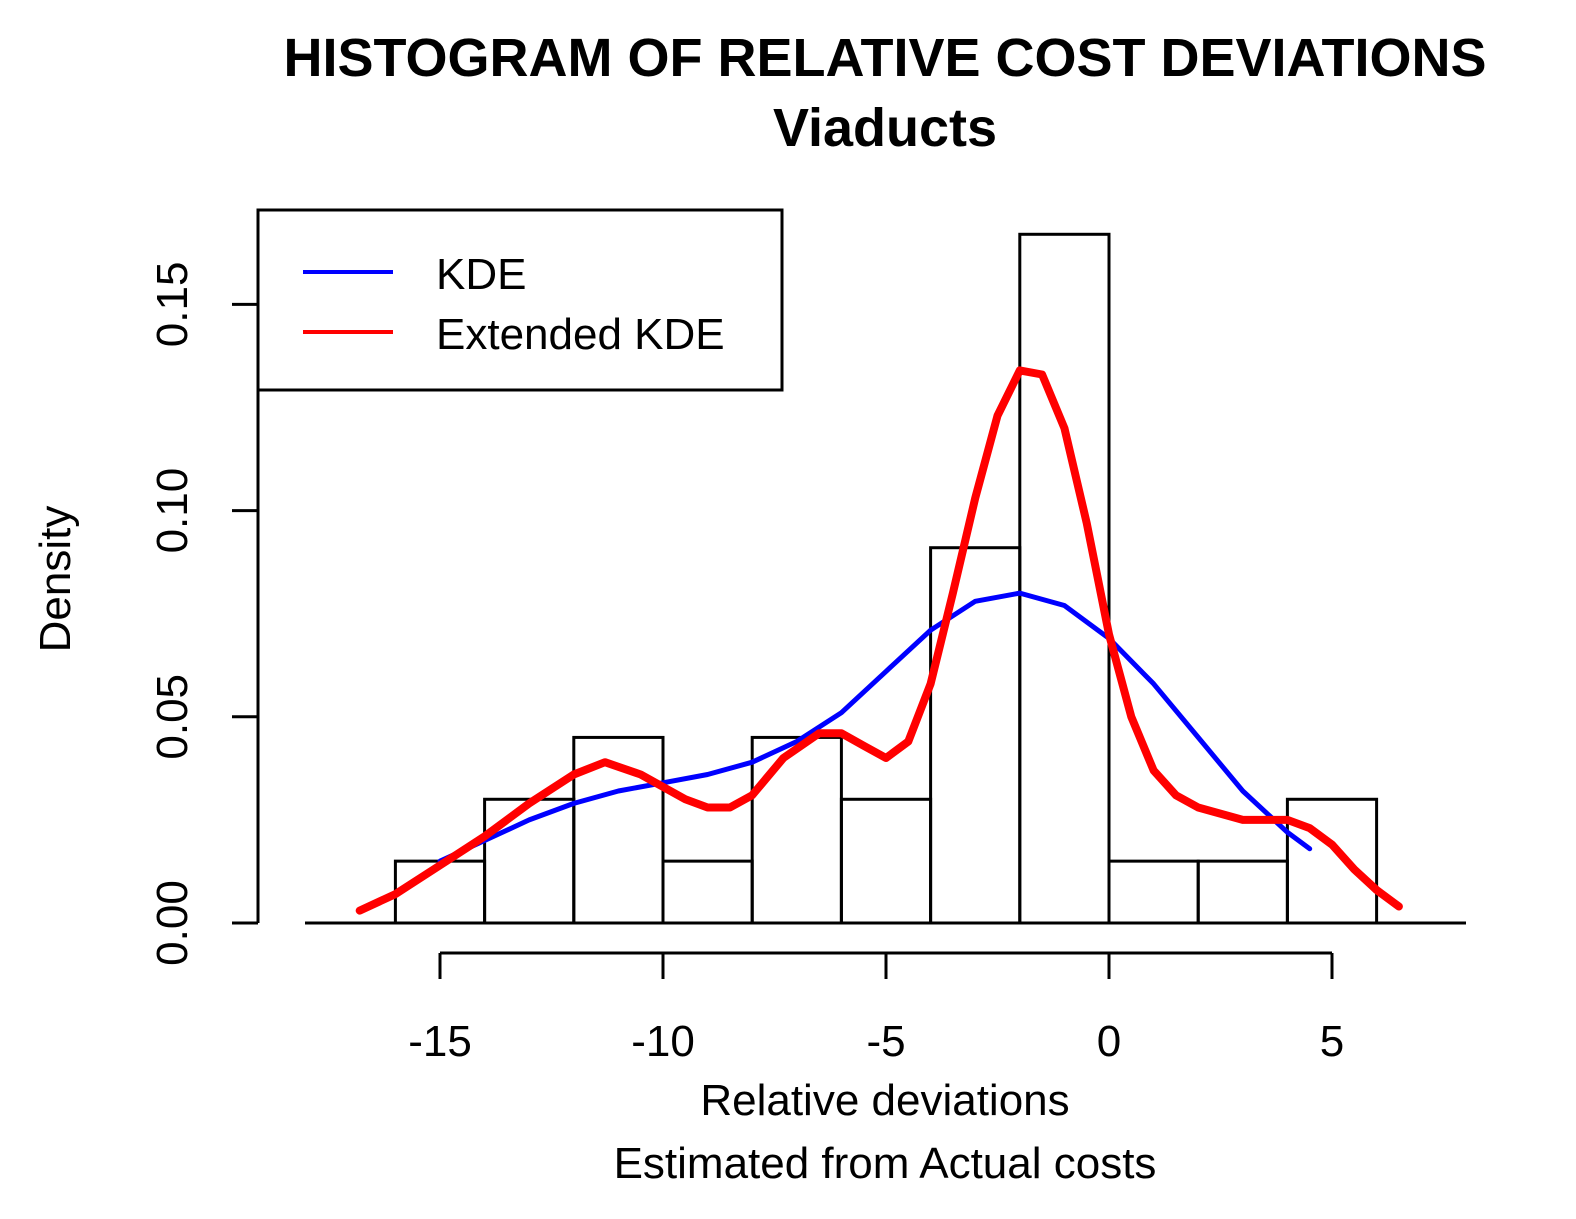 The width and height of the screenshot is (1576, 1219). Describe the element at coordinates (172, 717) in the screenshot. I see `y-tick-label-1: 0.05` at that location.